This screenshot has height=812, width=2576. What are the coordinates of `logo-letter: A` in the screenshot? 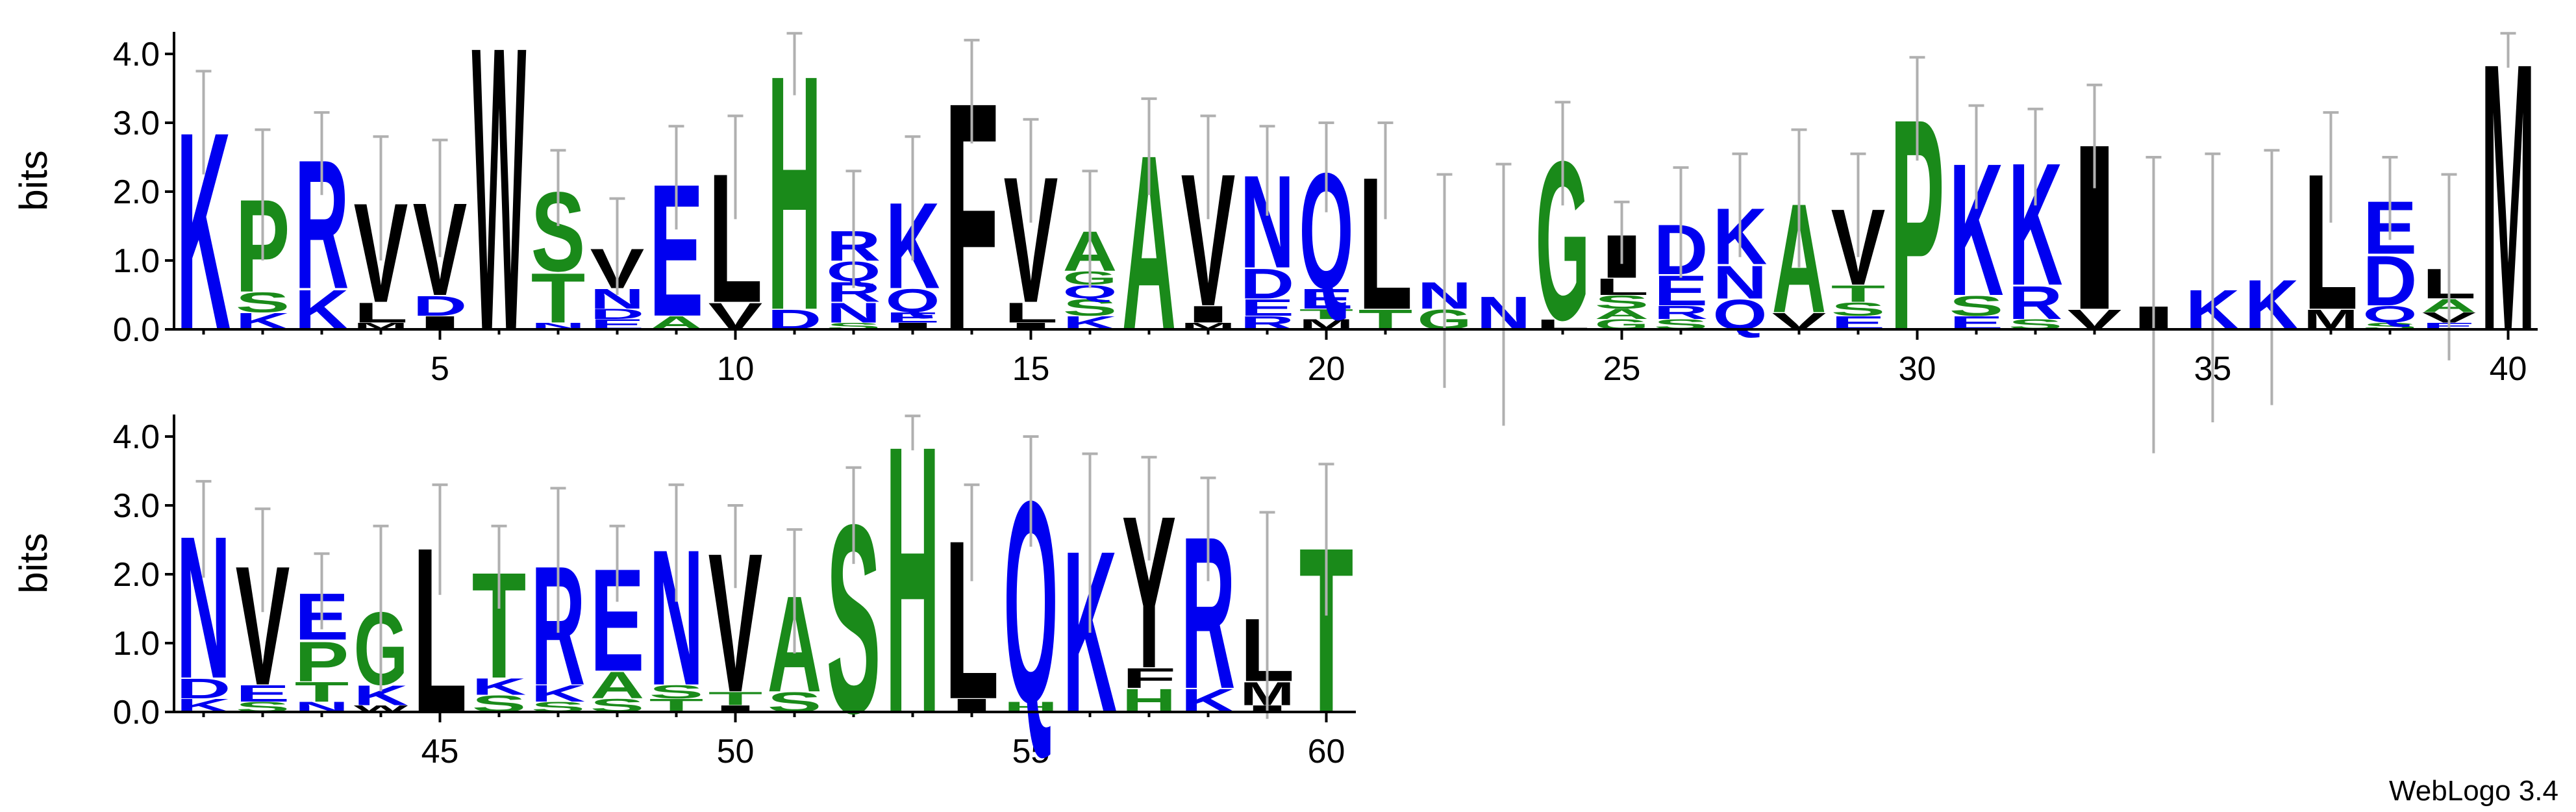 It's located at (1622, 314).